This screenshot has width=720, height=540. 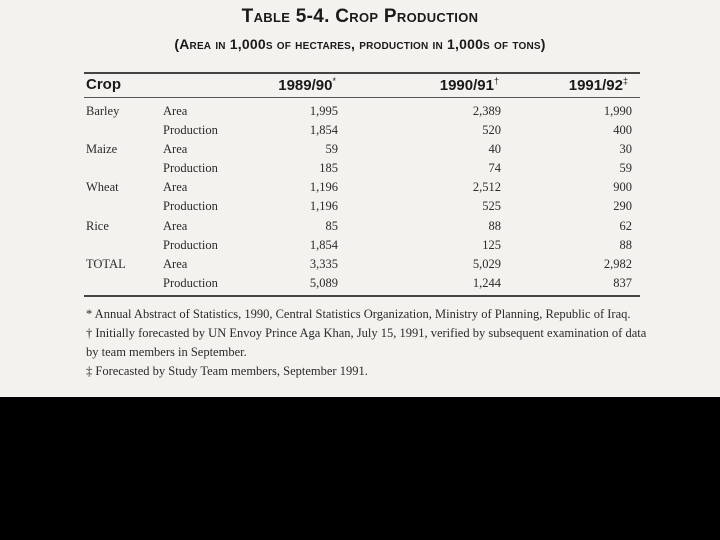 What do you see at coordinates (362, 73) in the screenshot?
I see `top-rule` at bounding box center [362, 73].